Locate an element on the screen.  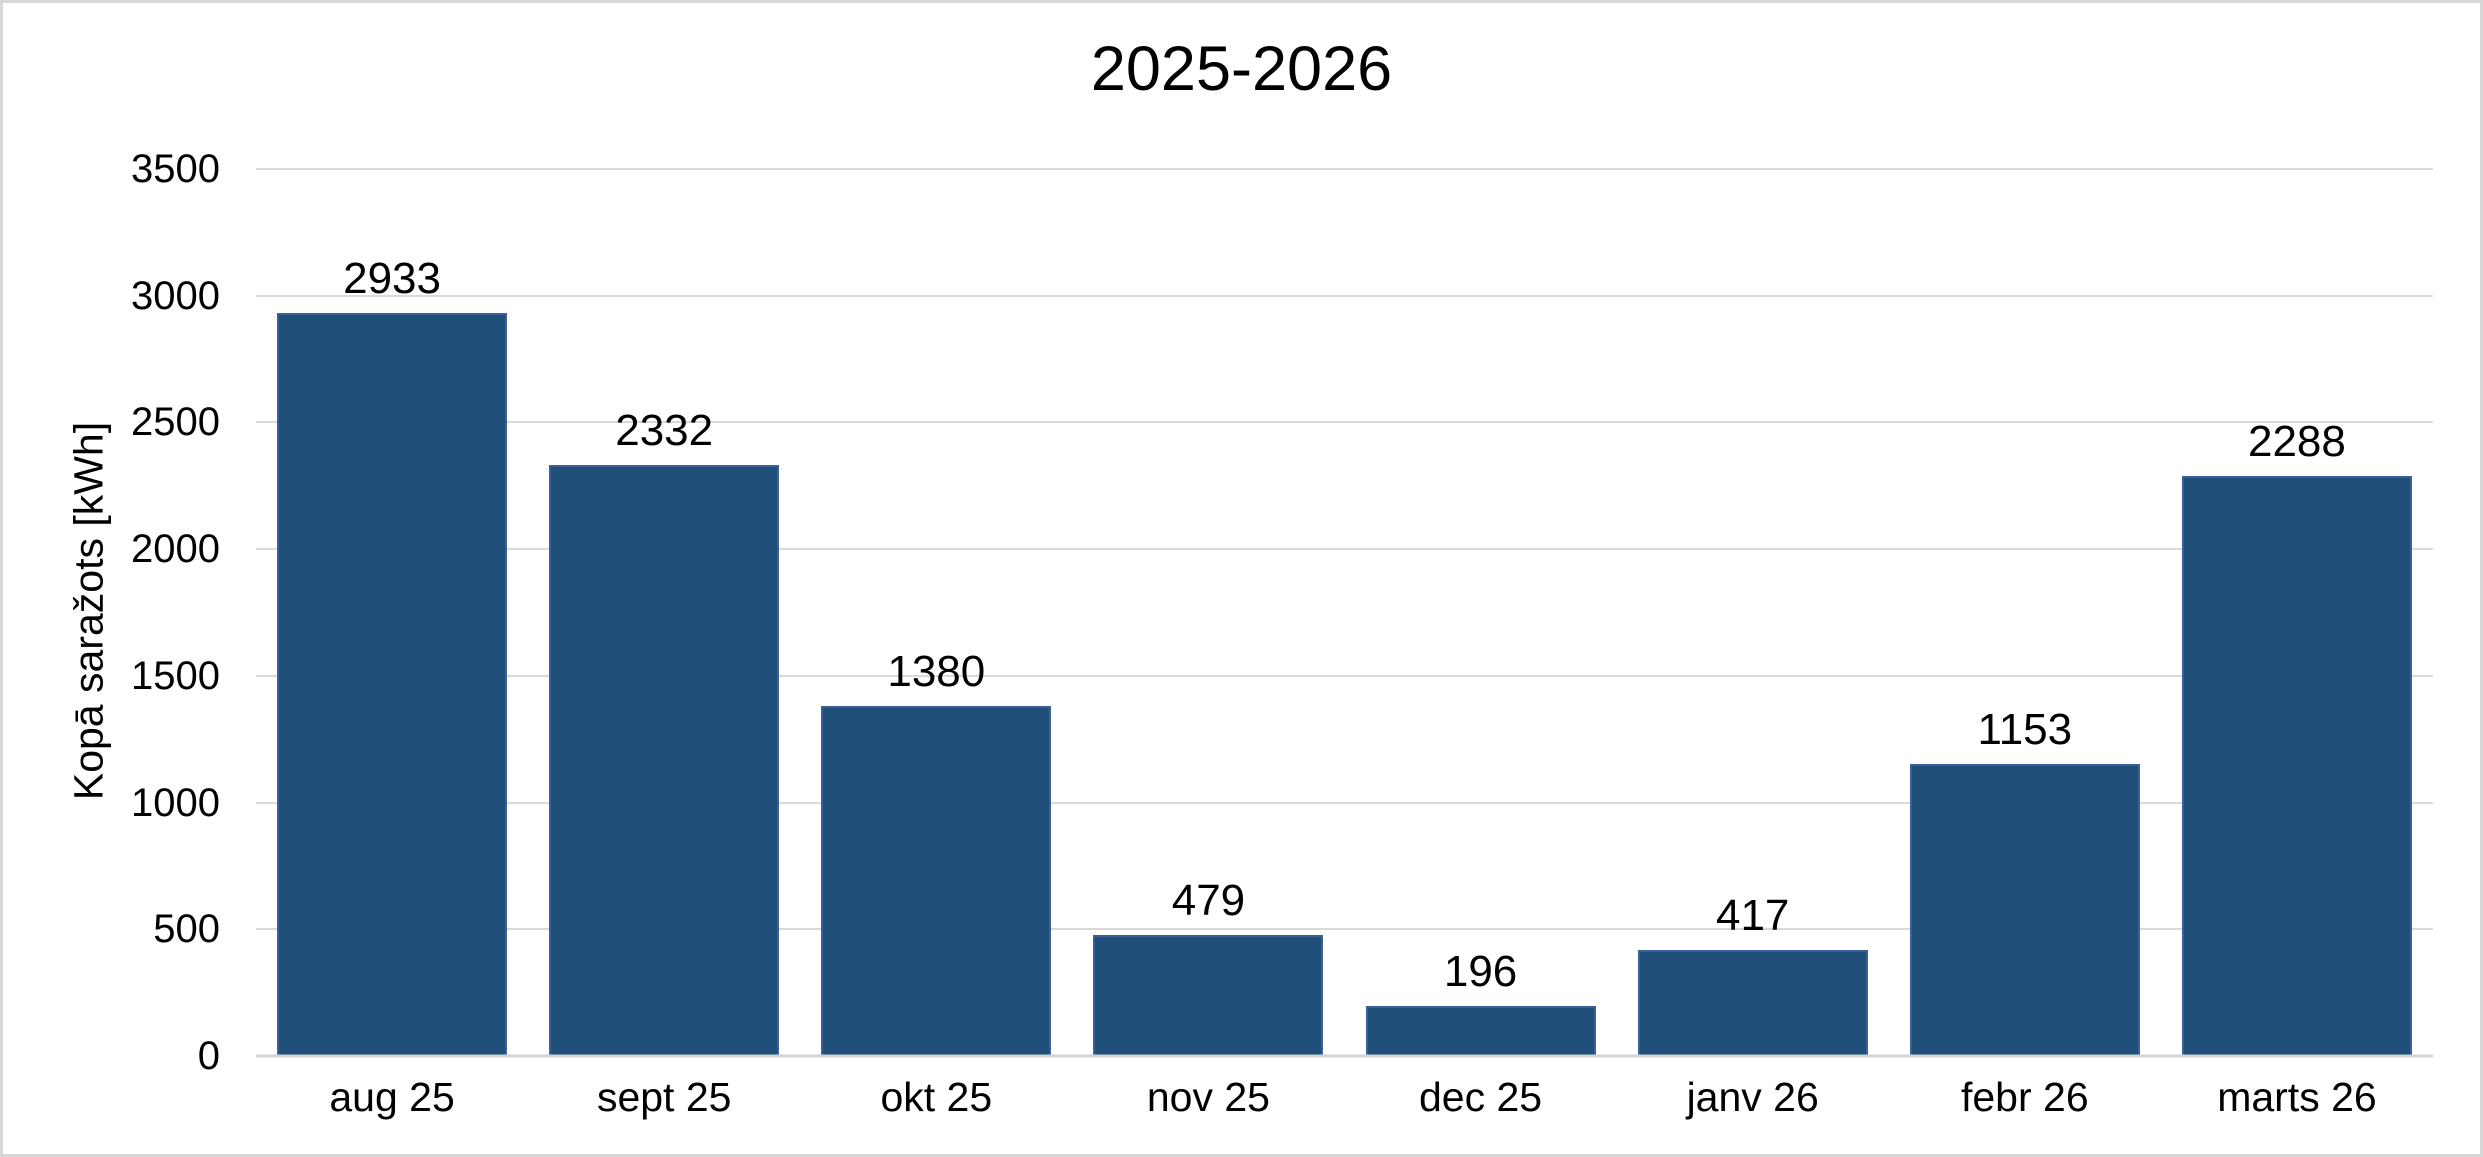
bar-slot: 1153 is located at coordinates (2025, 612).